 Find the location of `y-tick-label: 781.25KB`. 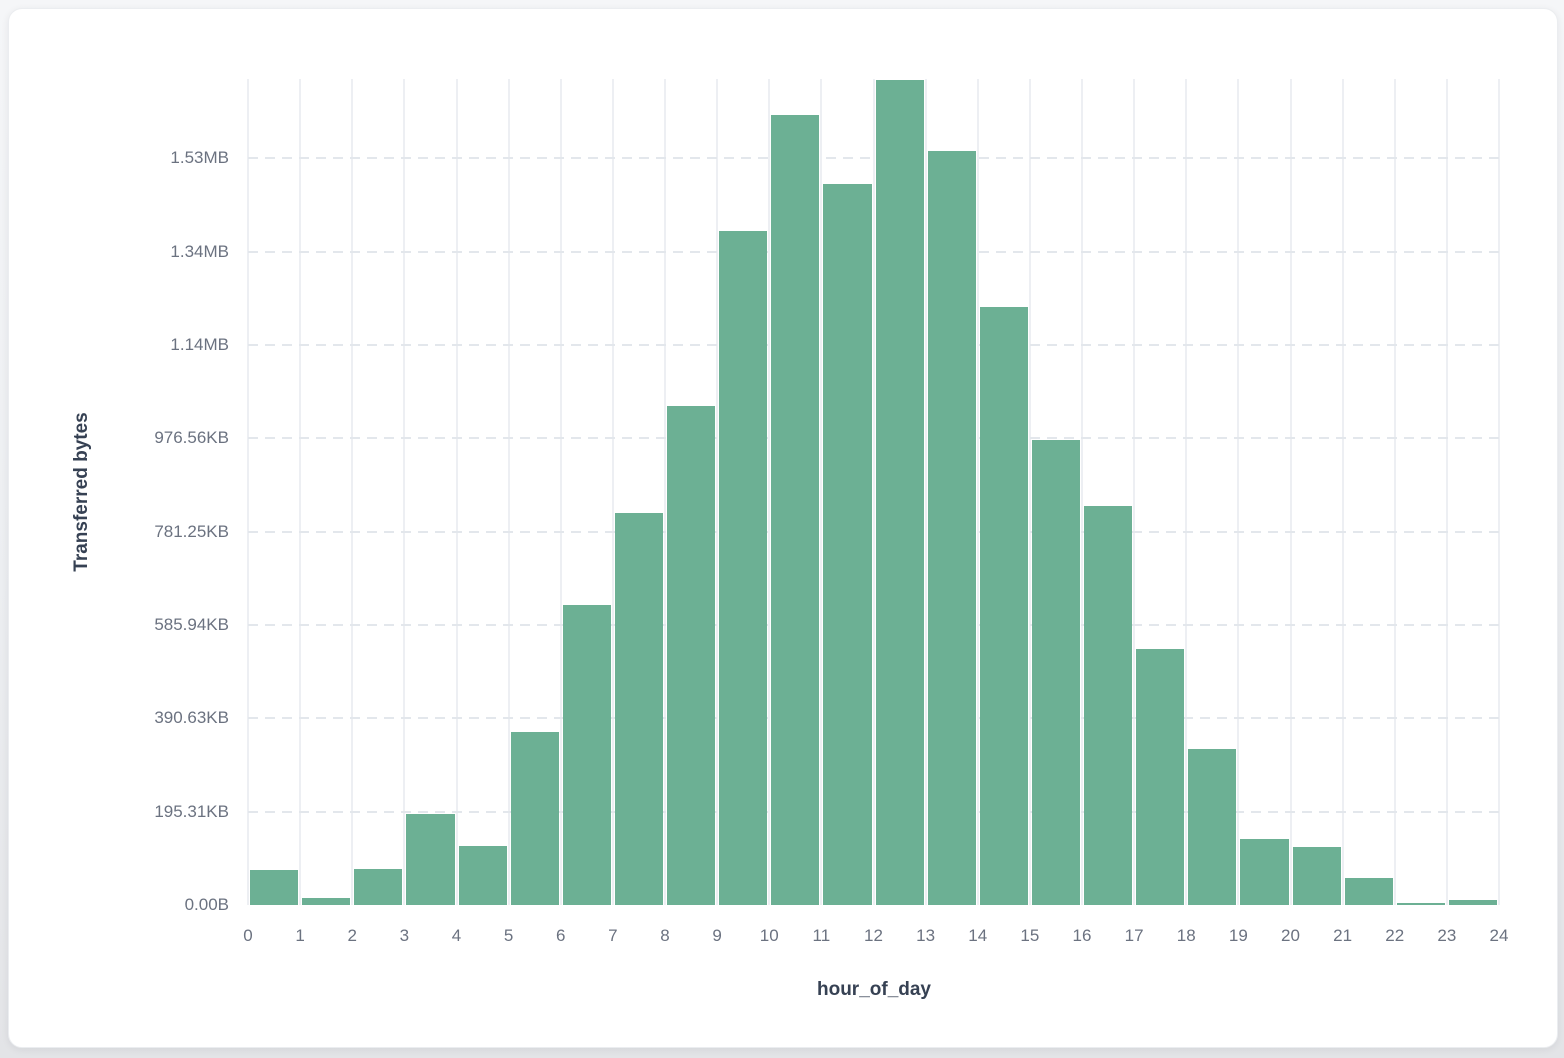

y-tick-label: 781.25KB is located at coordinates (191, 531).